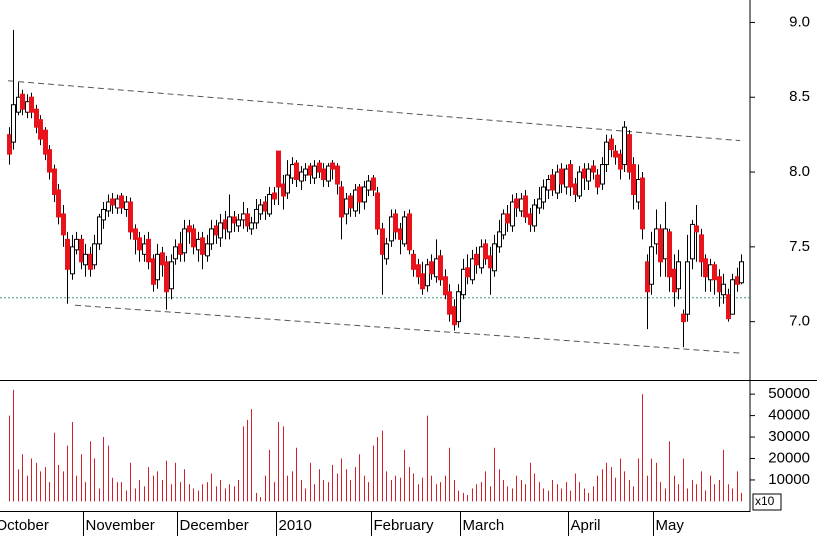 The height and width of the screenshot is (536, 817). Describe the element at coordinates (789, 393) in the screenshot. I see `y-tick-label: 50000` at that location.